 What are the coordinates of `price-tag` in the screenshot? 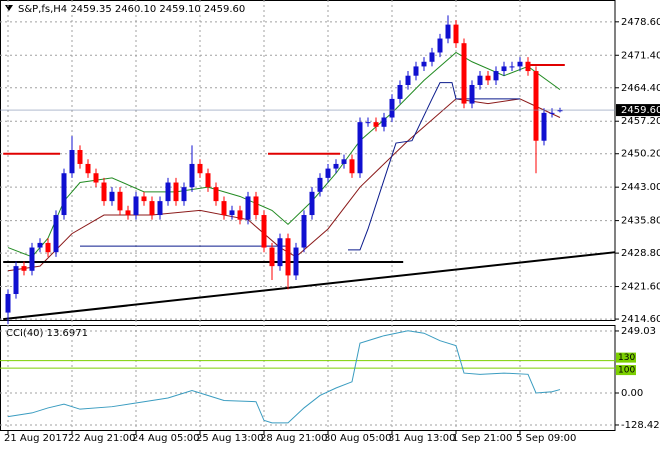 It's located at (638, 110).